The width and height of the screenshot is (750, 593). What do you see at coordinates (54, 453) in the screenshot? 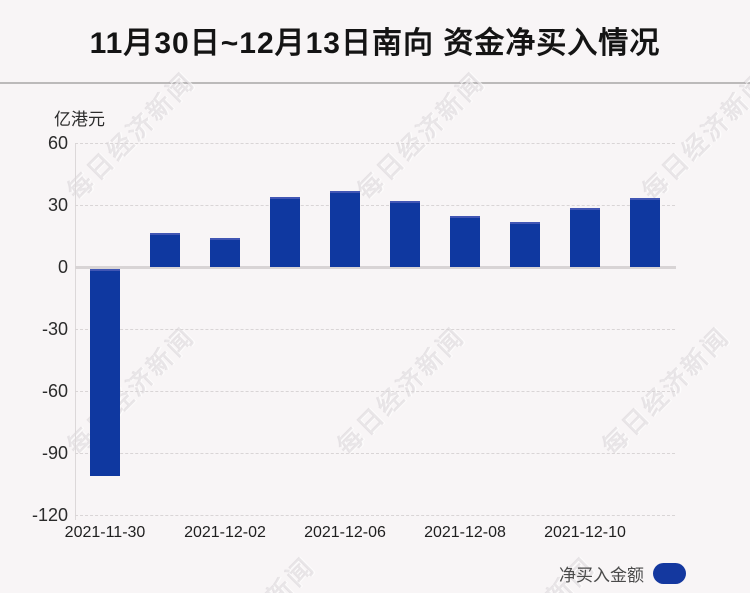
I see `y-axis-tick-label: -90` at bounding box center [54, 453].